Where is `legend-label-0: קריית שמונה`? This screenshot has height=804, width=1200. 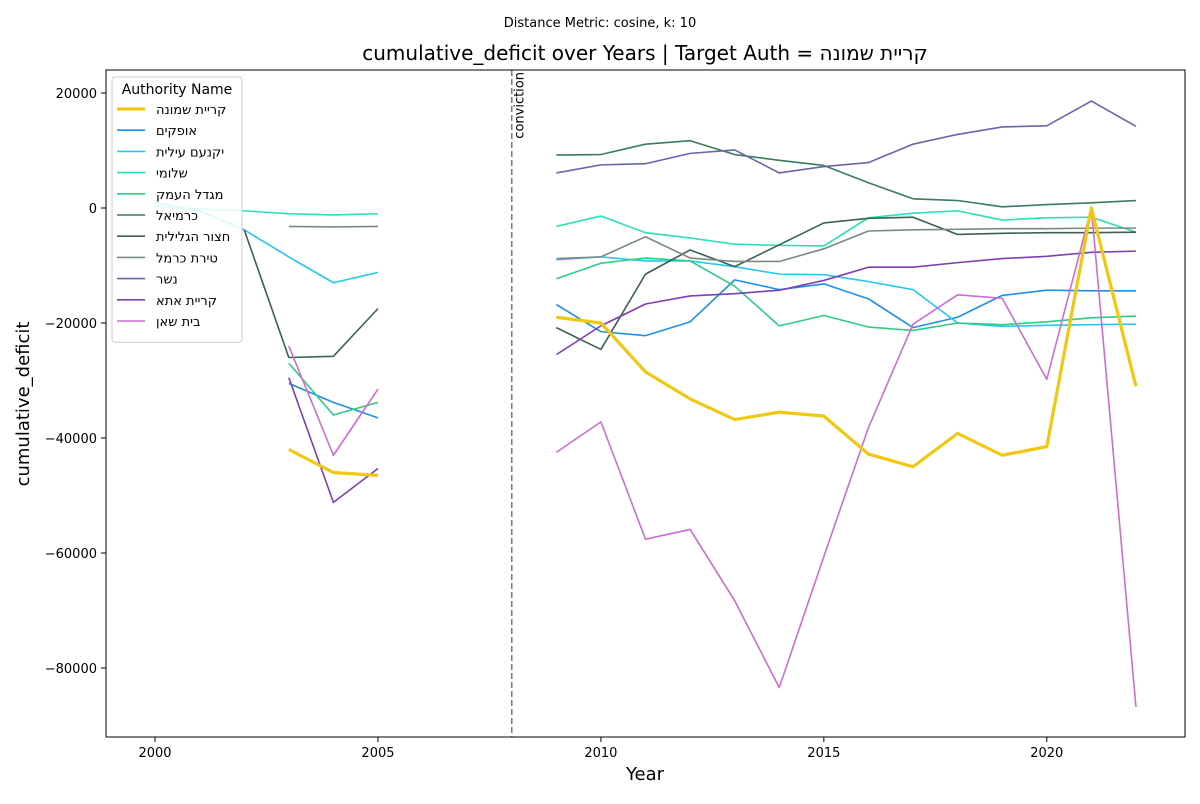
legend-label-0: קריית שמונה is located at coordinates (191, 110).